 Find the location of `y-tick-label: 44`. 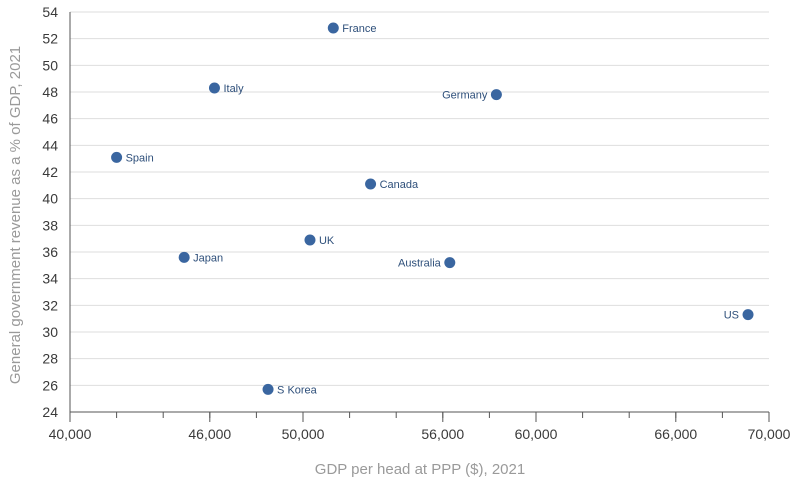

y-tick-label: 44 is located at coordinates (50, 145).